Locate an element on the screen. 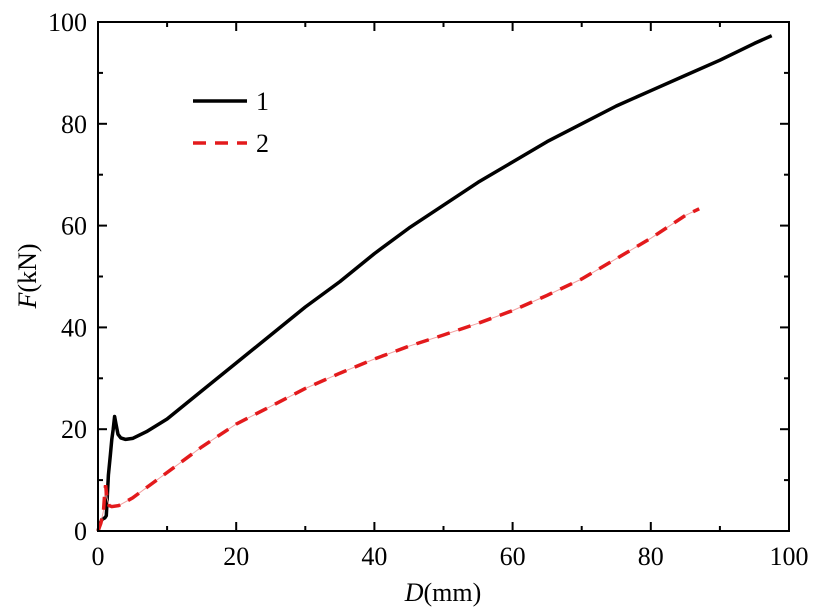 The height and width of the screenshot is (609, 821). legend-label-2: 2 is located at coordinates (262, 143).